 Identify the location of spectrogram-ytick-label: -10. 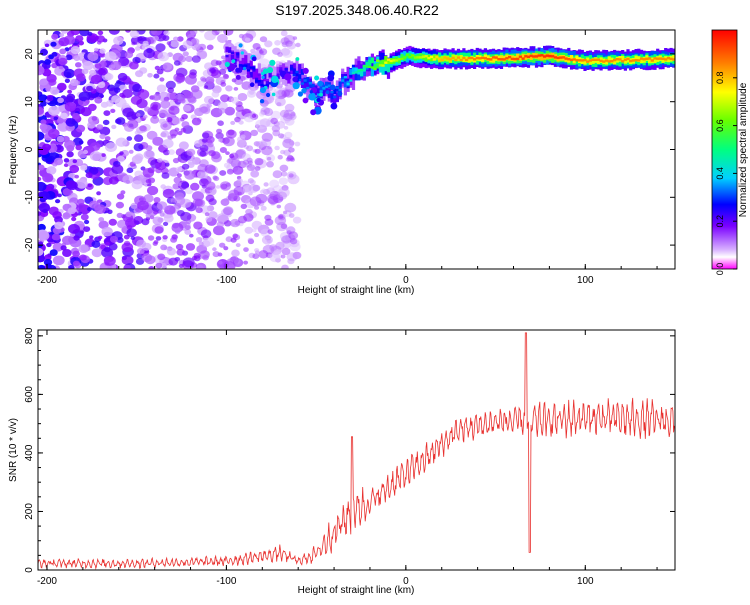
(29, 197).